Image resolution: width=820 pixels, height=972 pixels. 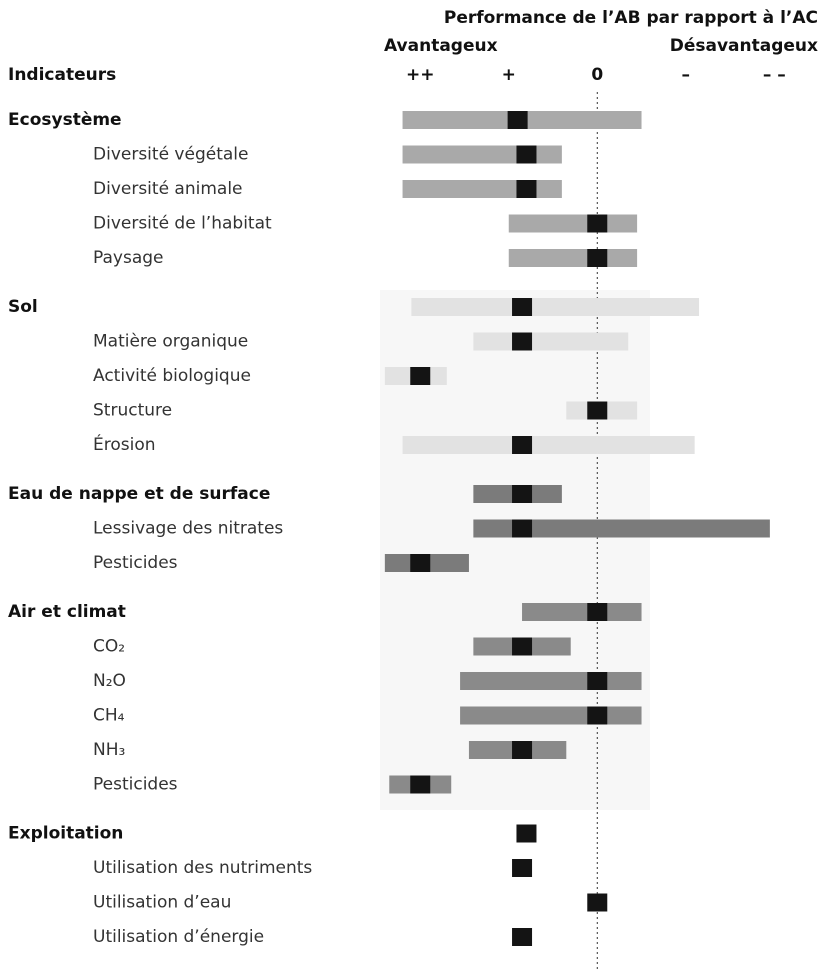 What do you see at coordinates (631, 18) in the screenshot?
I see `chart-title: Performance de l’AB par rapport à l’AC` at bounding box center [631, 18].